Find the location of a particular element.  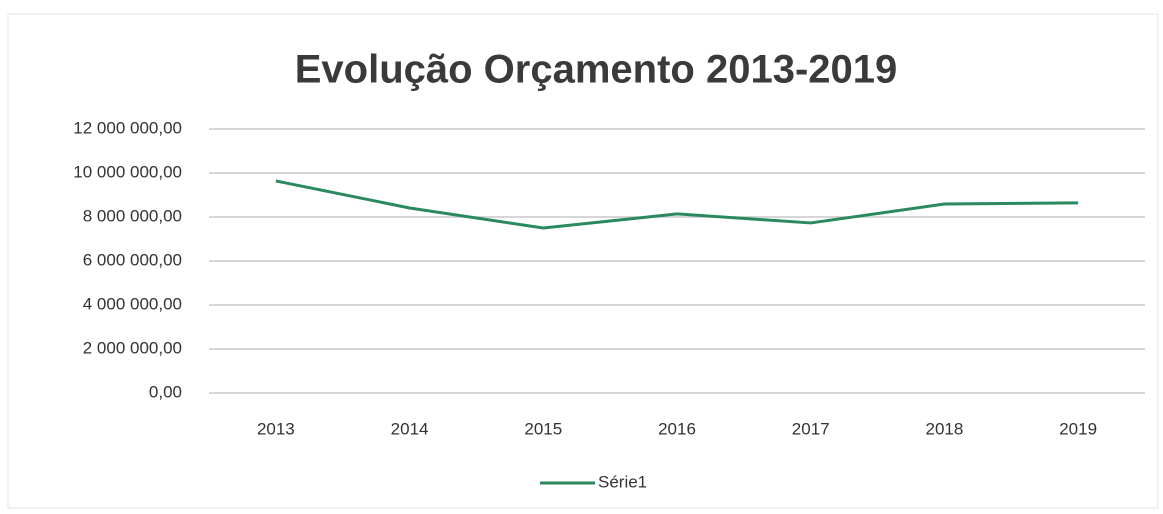

x-tick-label: 2017 is located at coordinates (811, 428).